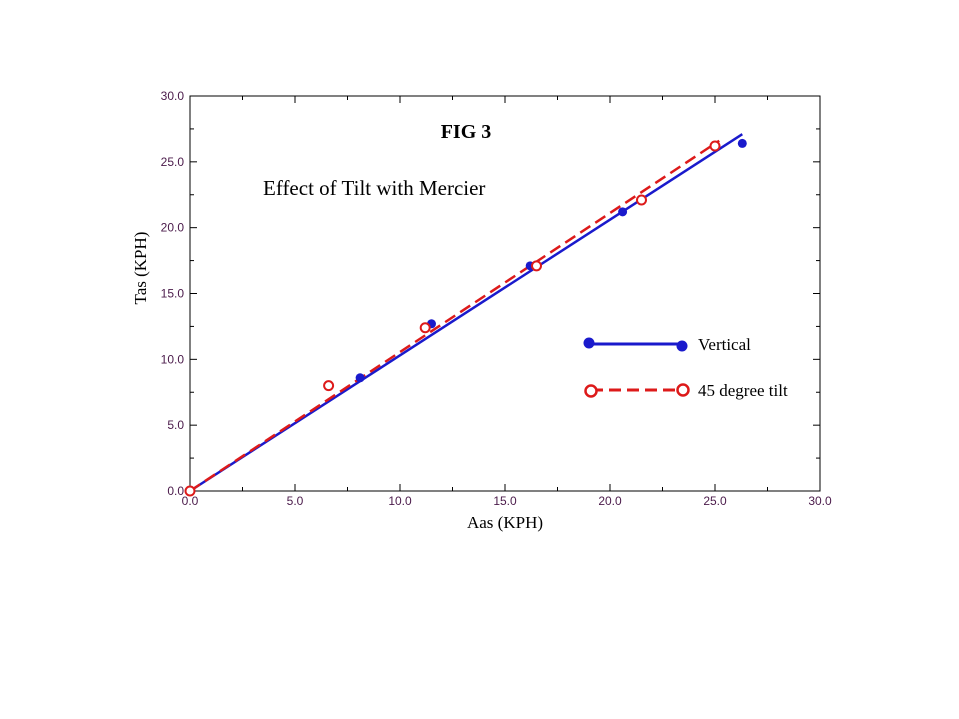  I want to click on figure-title: FIG 3, so click(466, 132).